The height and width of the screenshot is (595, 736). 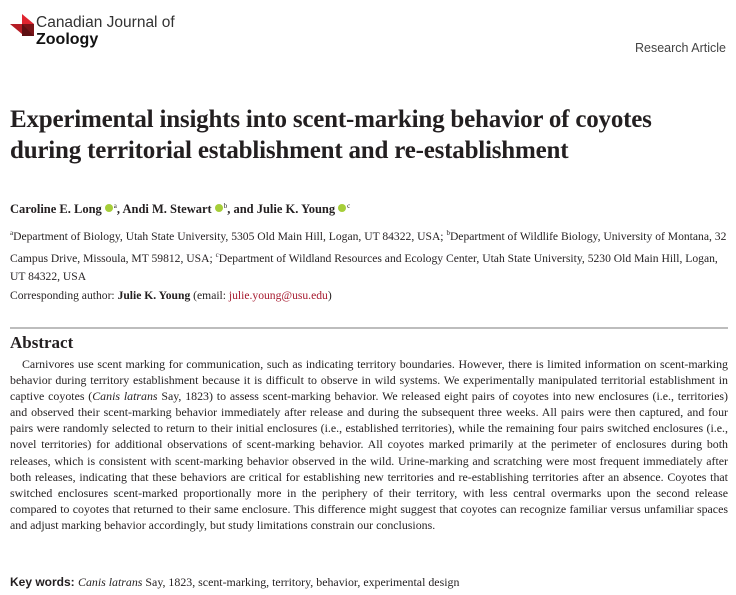 What do you see at coordinates (42, 342) in the screenshot?
I see `abstract-heading: Abstract` at bounding box center [42, 342].